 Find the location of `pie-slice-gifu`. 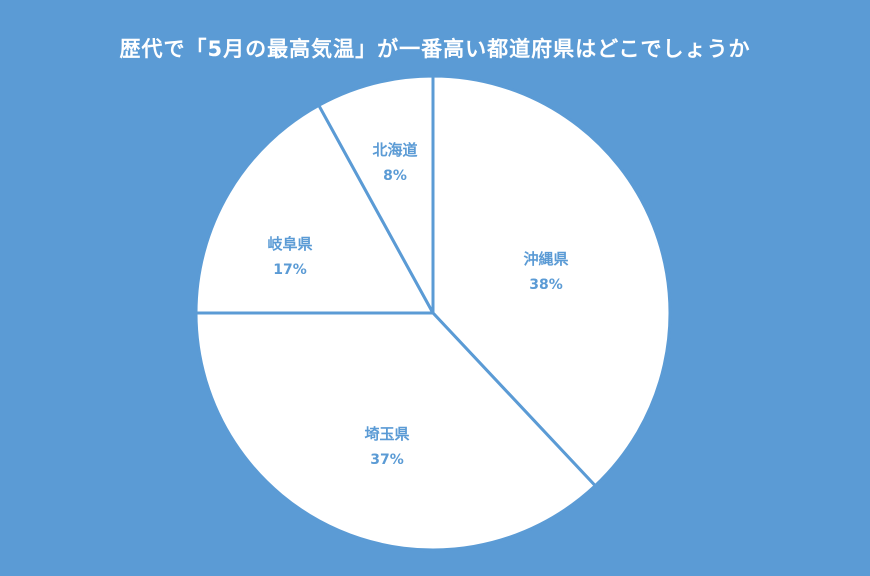

pie-slice-gifu is located at coordinates (314, 209).